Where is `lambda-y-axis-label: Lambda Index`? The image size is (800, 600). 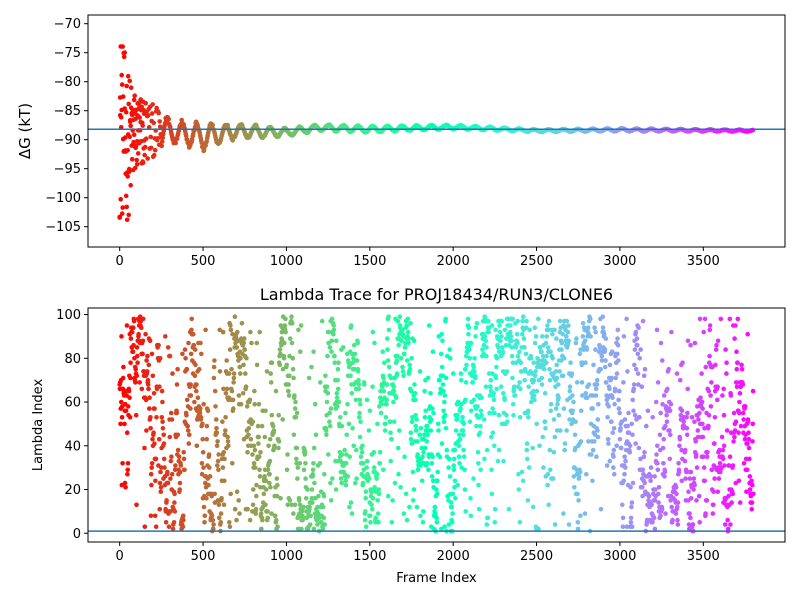
lambda-y-axis-label: Lambda Index is located at coordinates (38, 425).